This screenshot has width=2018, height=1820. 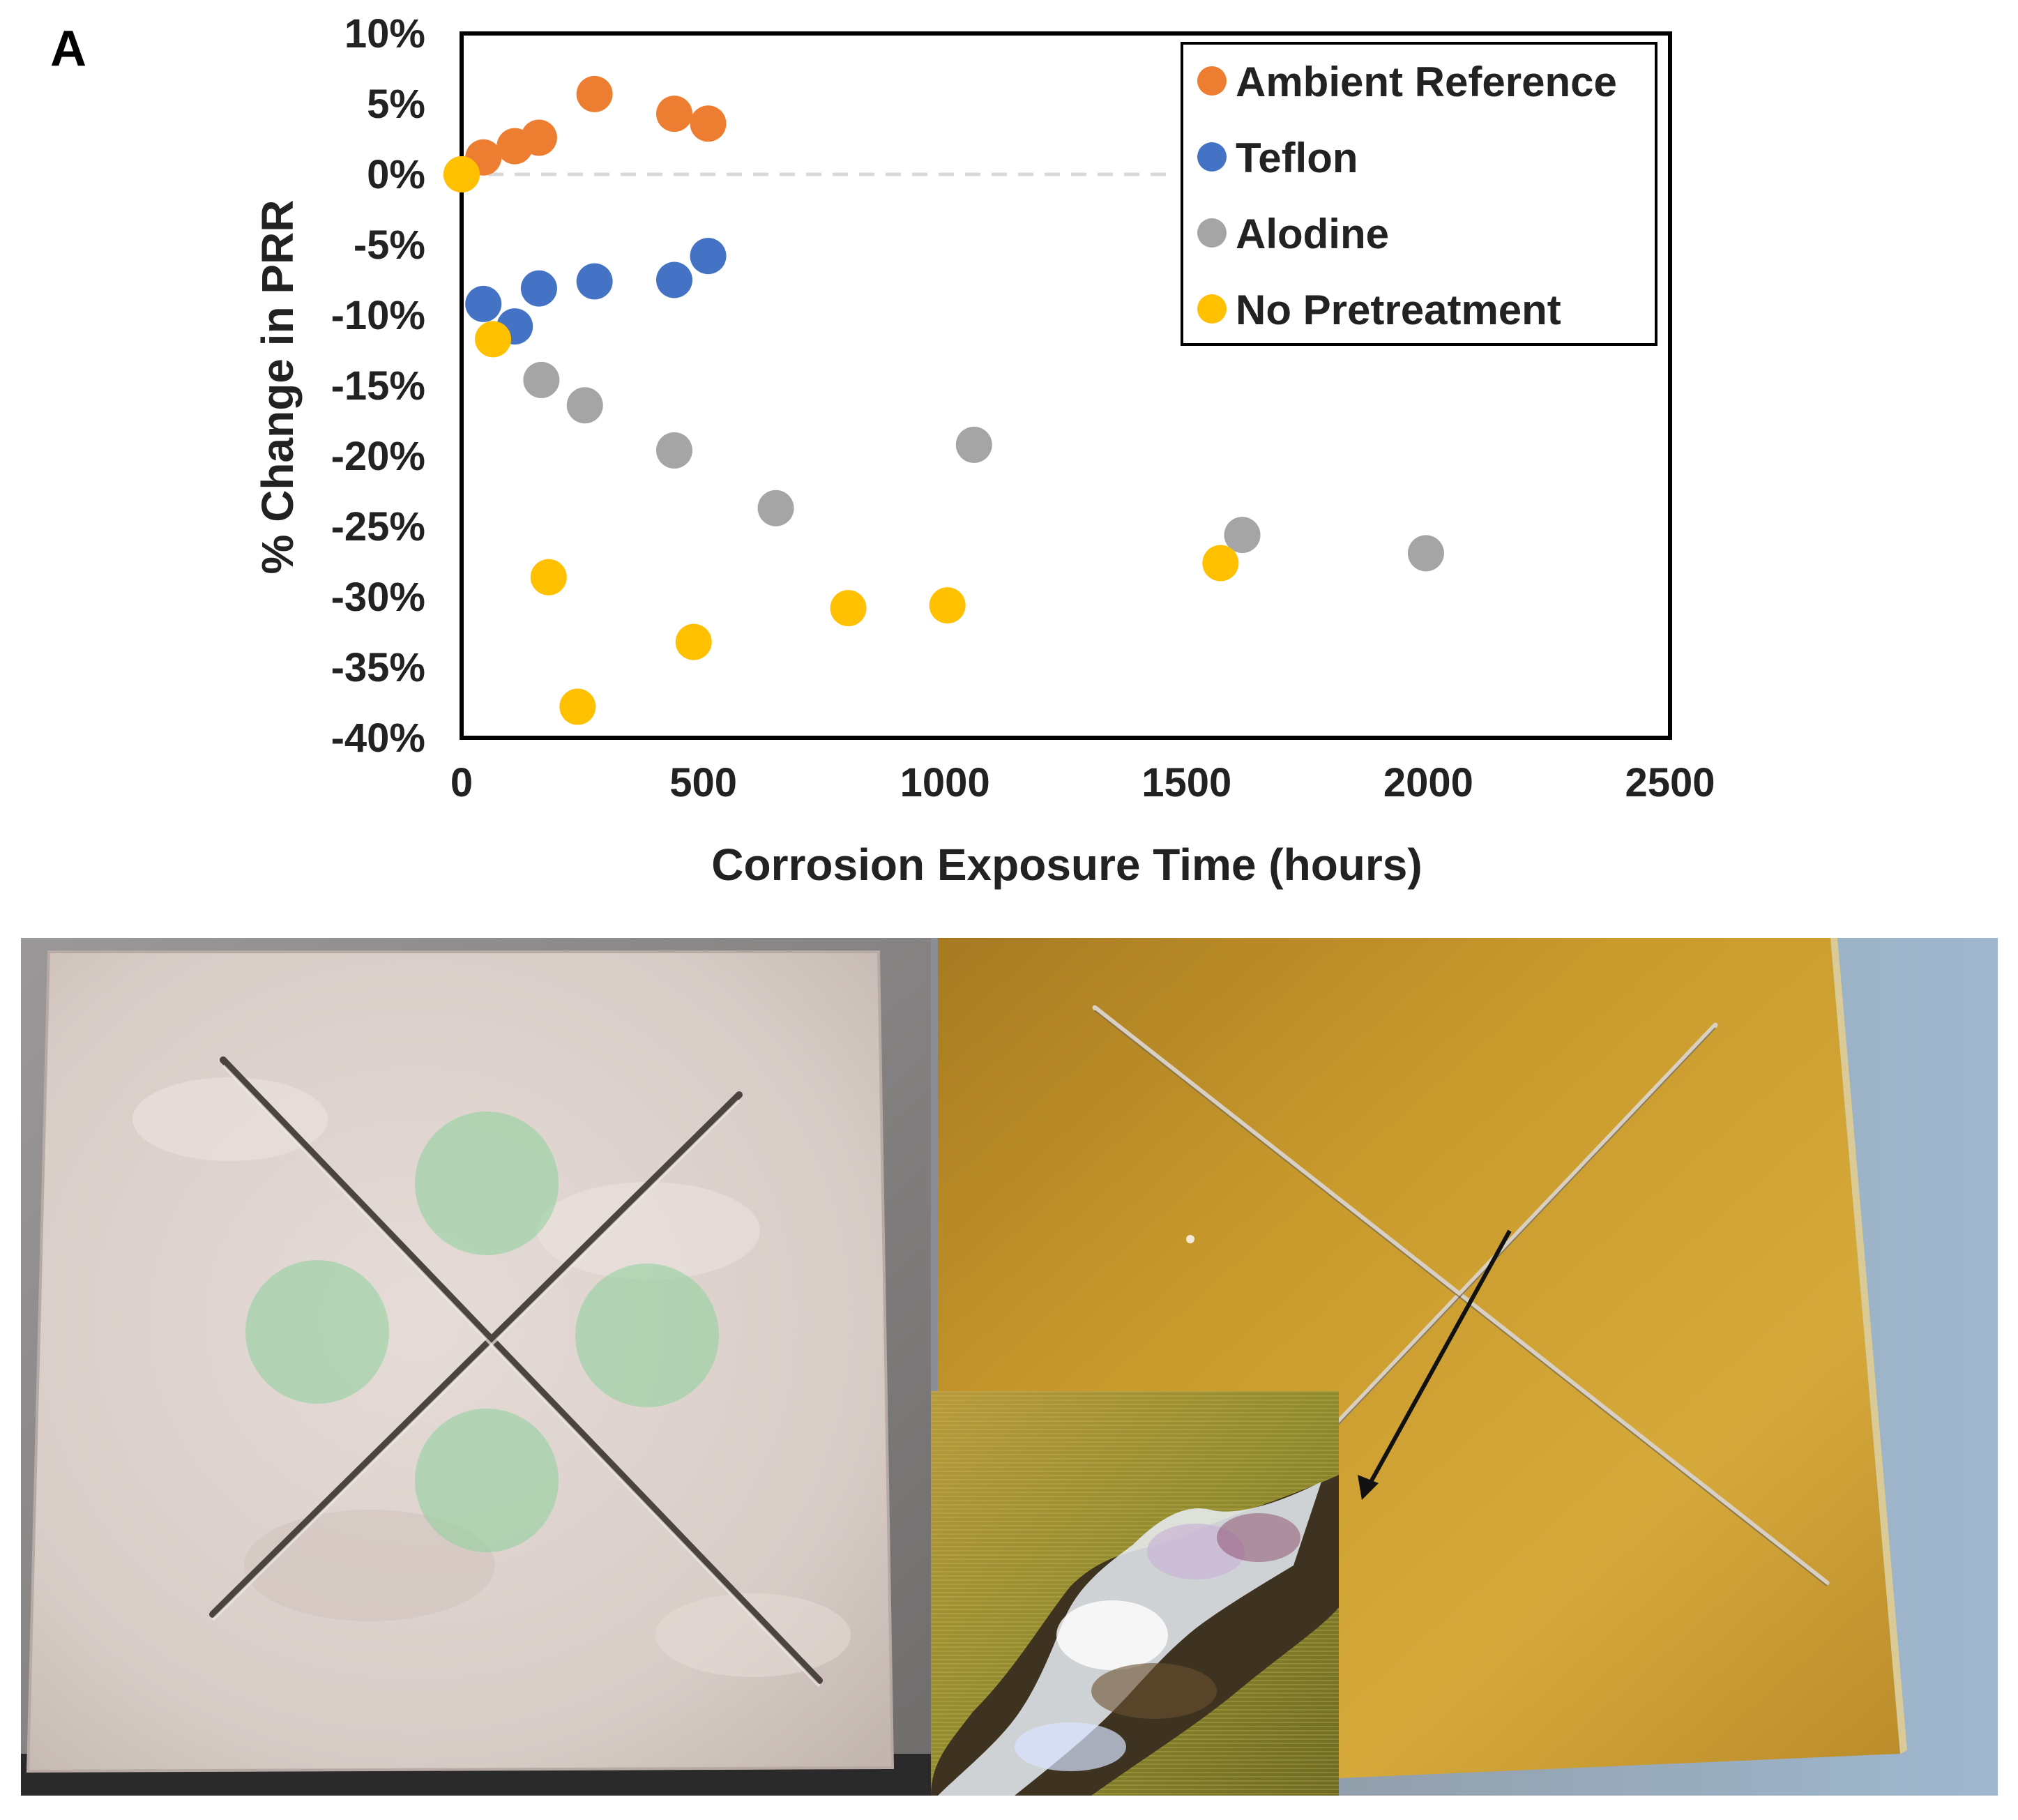 What do you see at coordinates (462, 782) in the screenshot?
I see `x-tick-label: 0` at bounding box center [462, 782].